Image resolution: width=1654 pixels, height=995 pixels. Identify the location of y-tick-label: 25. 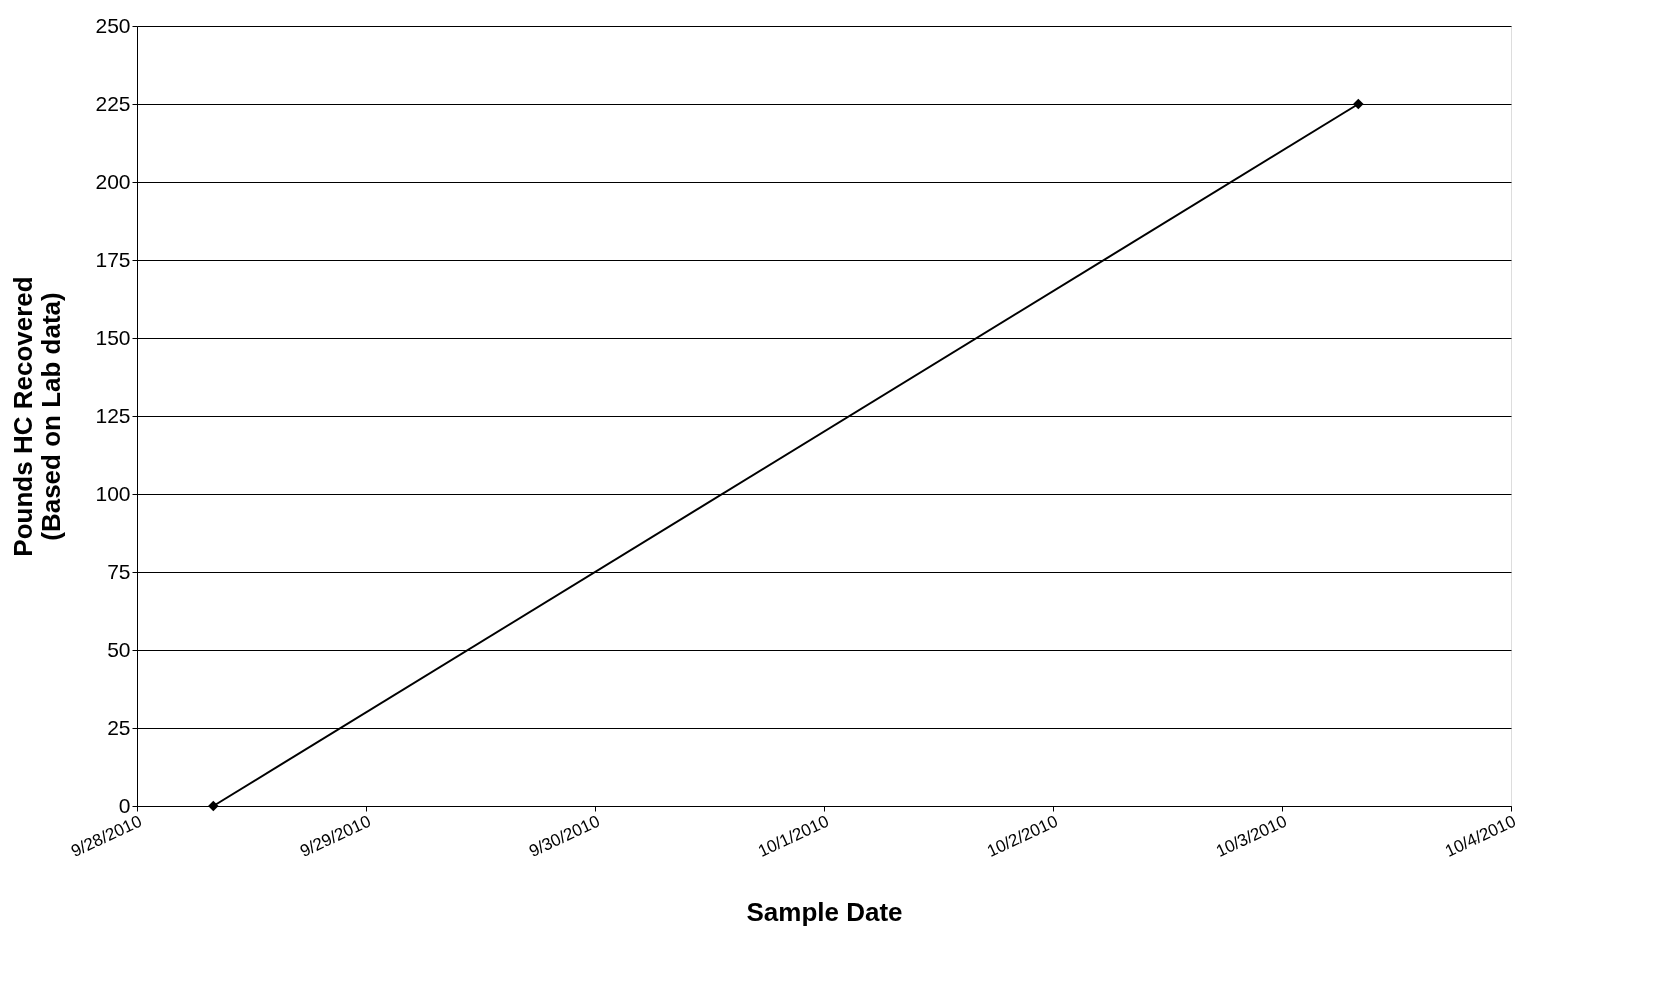
(119, 727).